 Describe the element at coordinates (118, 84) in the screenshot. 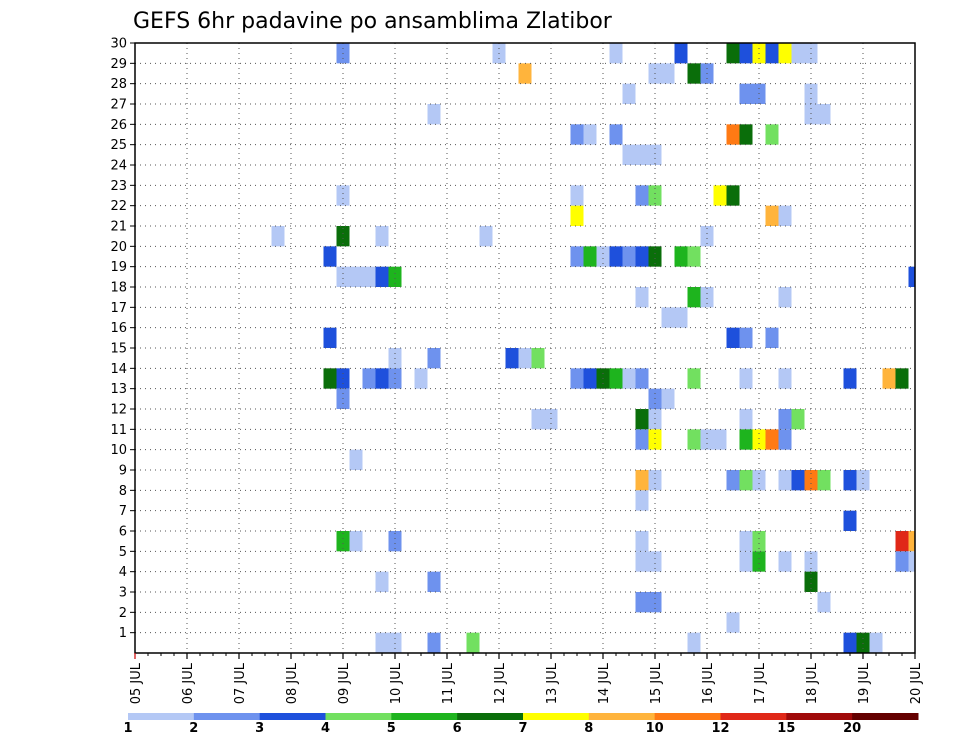

I see `y-tick-label: 28` at that location.